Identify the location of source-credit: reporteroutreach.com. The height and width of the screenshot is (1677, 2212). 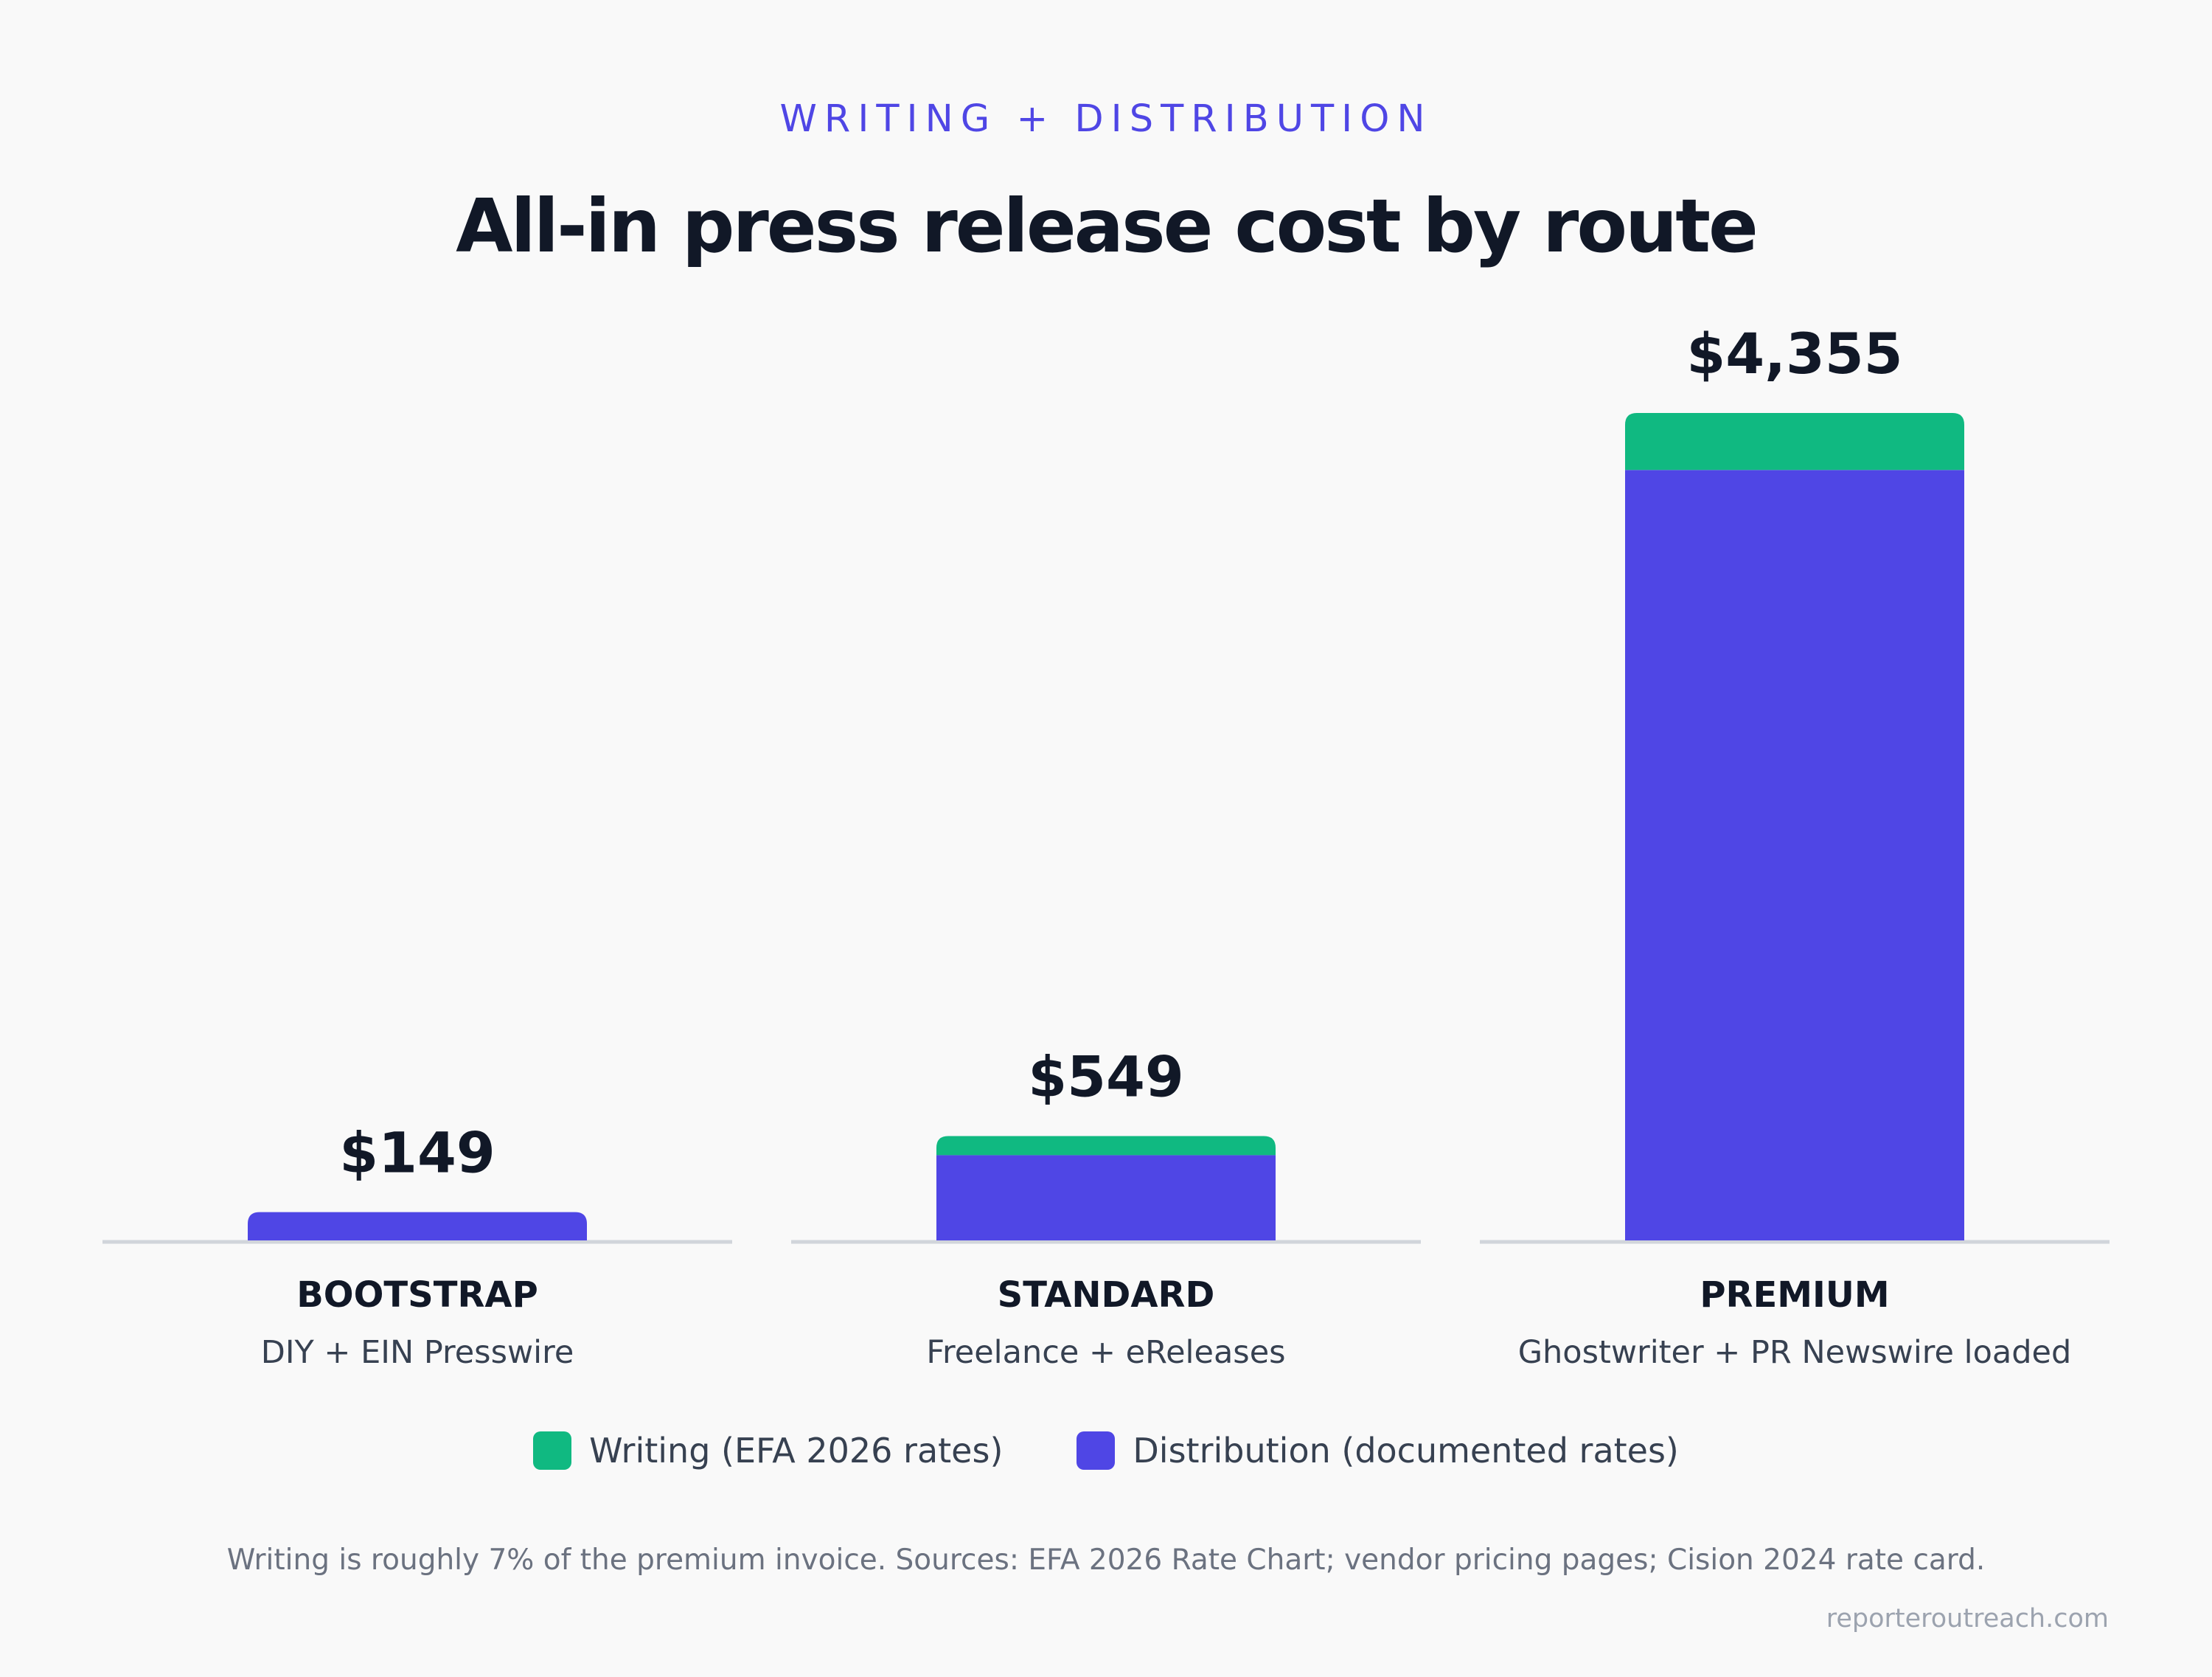
(1967, 1618).